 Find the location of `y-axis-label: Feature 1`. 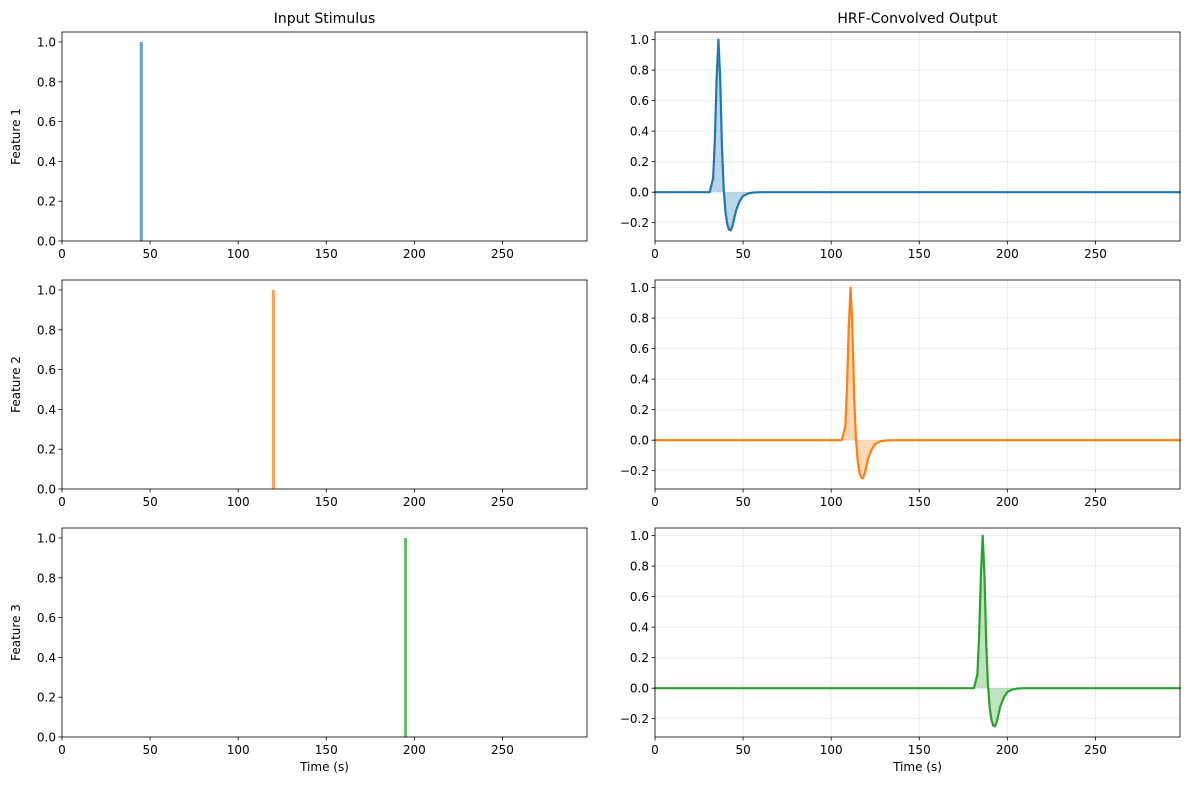

y-axis-label: Feature 1 is located at coordinates (16, 136).